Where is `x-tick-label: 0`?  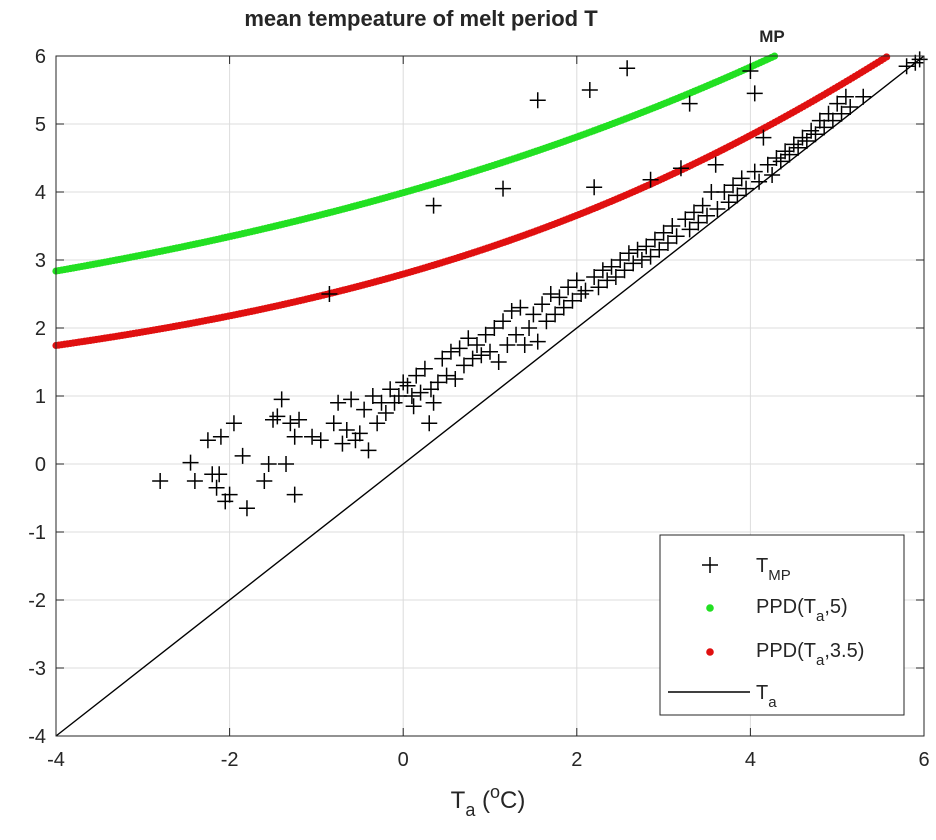
x-tick-label: 0 is located at coordinates (403, 760).